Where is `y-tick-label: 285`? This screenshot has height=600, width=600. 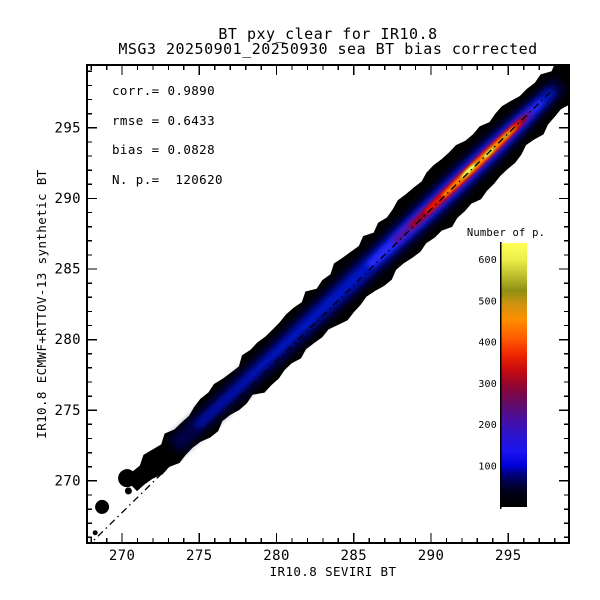 y-tick-label: 285 is located at coordinates (68, 270).